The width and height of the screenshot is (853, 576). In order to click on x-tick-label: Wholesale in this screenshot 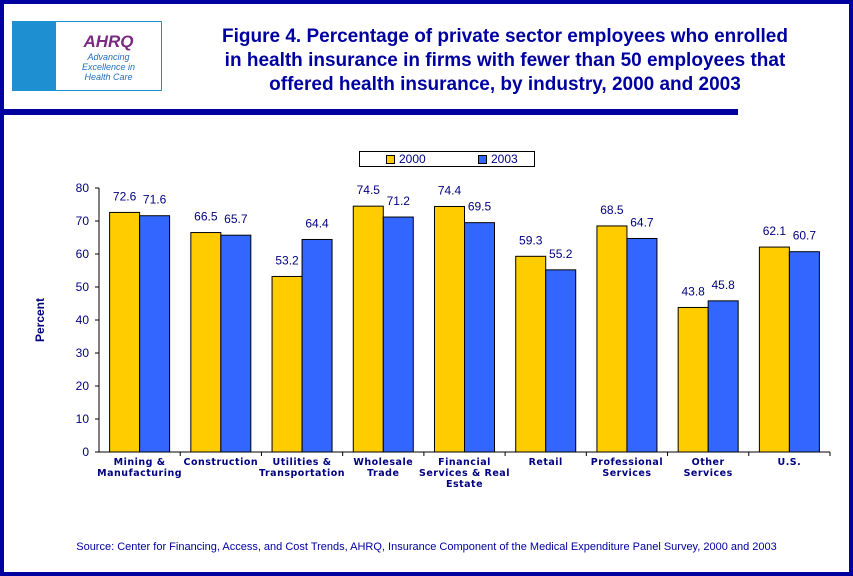, I will do `click(383, 462)`.